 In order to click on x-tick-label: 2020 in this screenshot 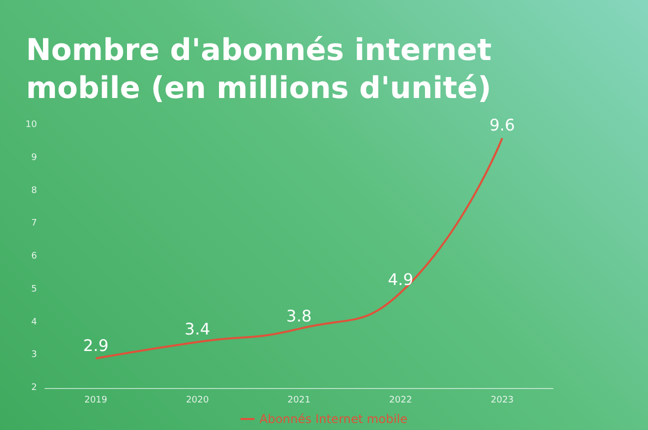, I will do `click(198, 401)`.